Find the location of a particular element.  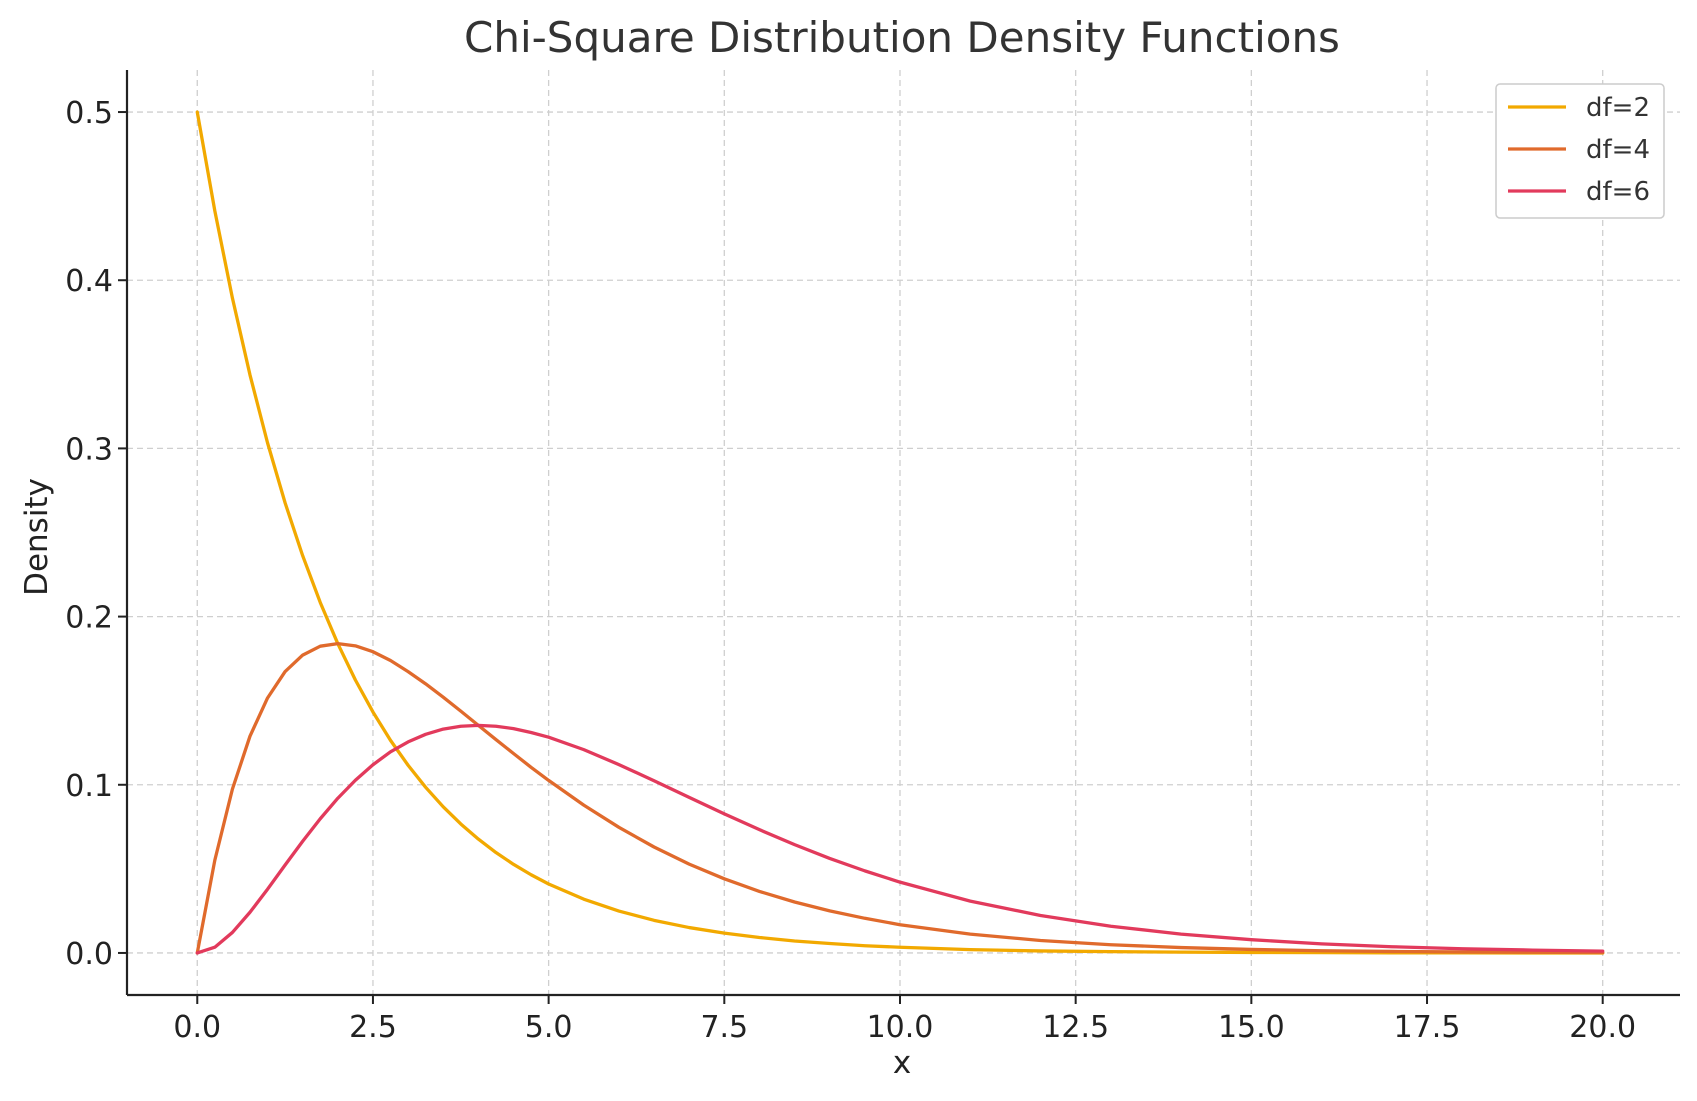

y-tick-label: 0.3 is located at coordinates (89, 449).